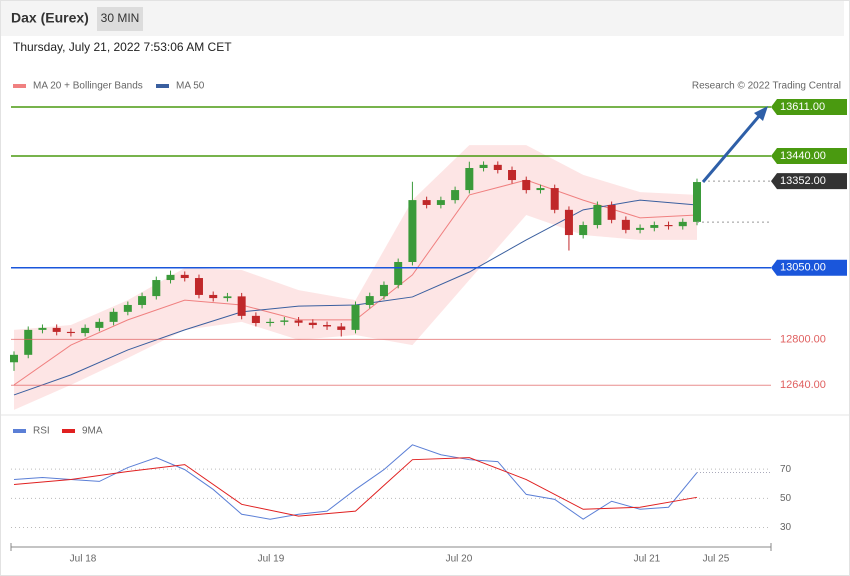  What do you see at coordinates (88, 86) in the screenshot?
I see `legend-label: MA 20 + Bollinger Bands` at bounding box center [88, 86].